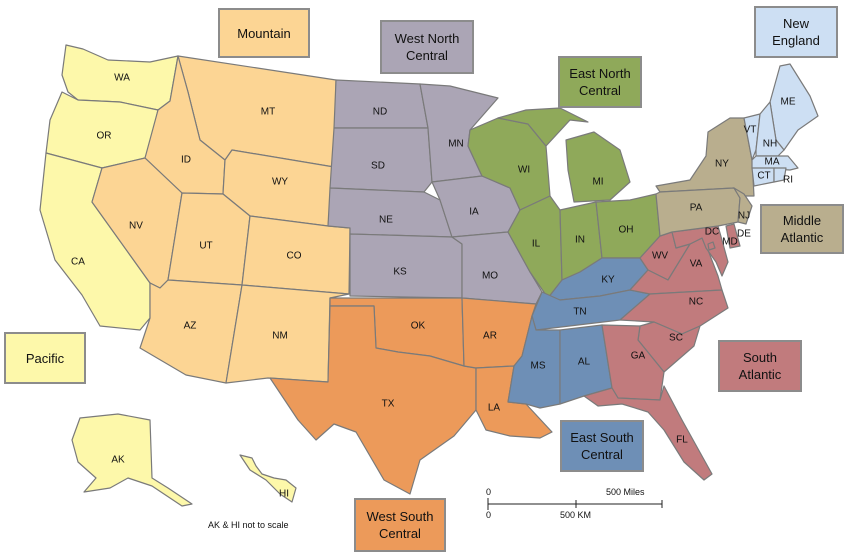 The width and height of the screenshot is (850, 559). What do you see at coordinates (490, 336) in the screenshot?
I see `label-ar: AR` at bounding box center [490, 336].